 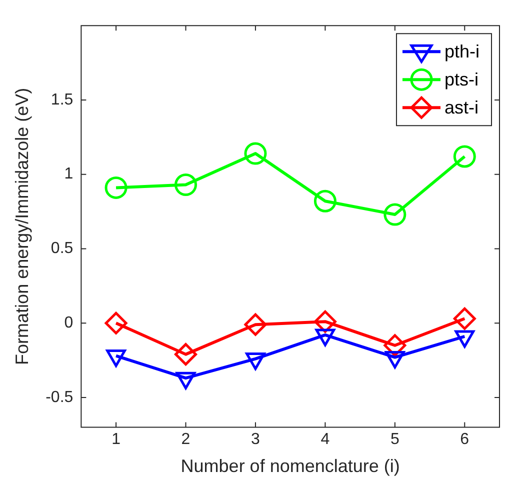 I want to click on y-tick-label: 0.5, so click(x=62, y=249).